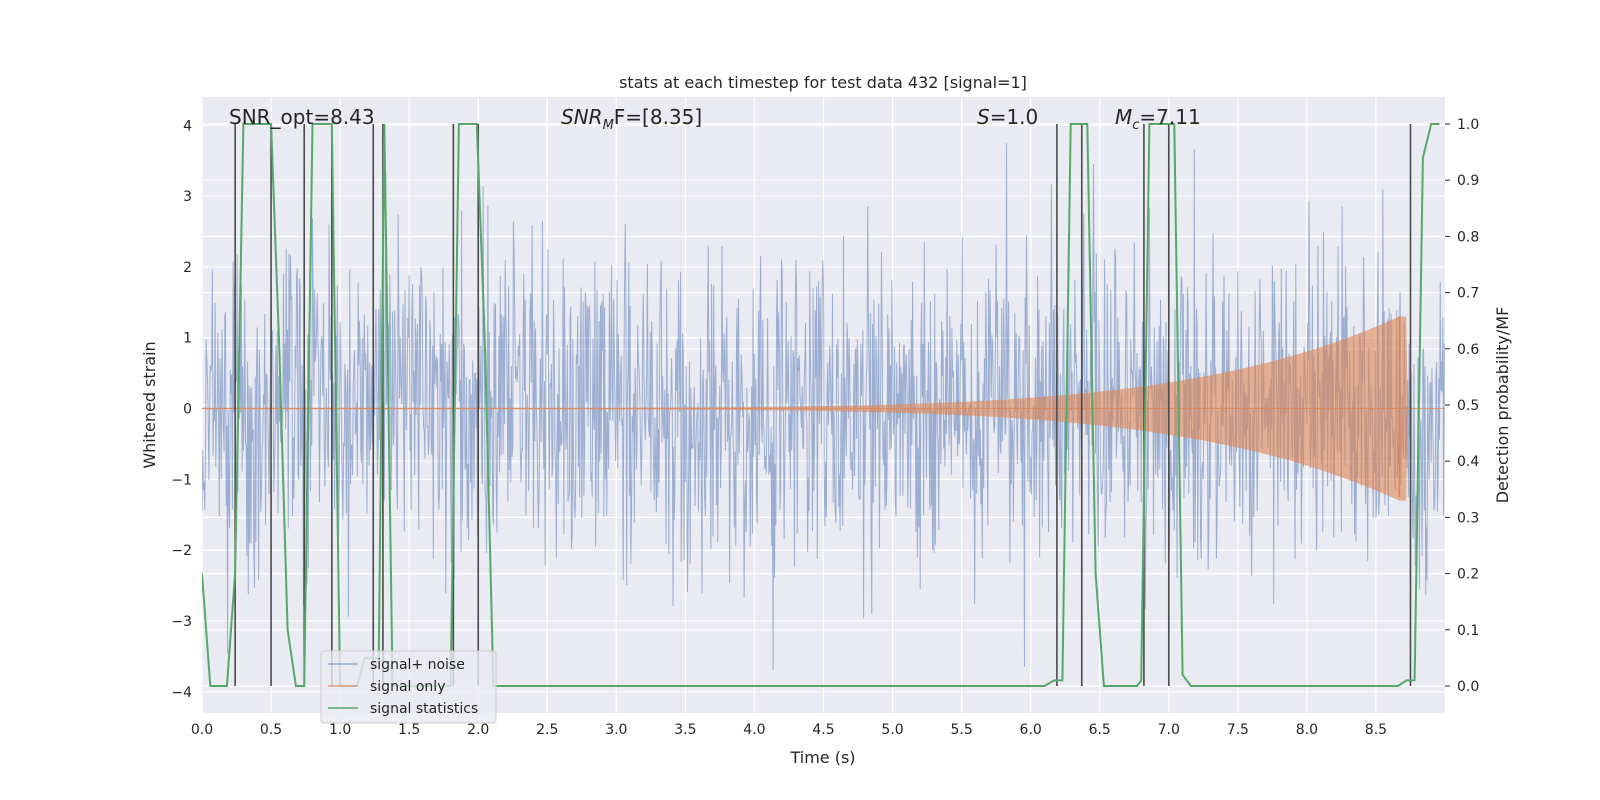 The image size is (1600, 800). Describe the element at coordinates (961, 730) in the screenshot. I see `x-tick-label: 5.5` at that location.